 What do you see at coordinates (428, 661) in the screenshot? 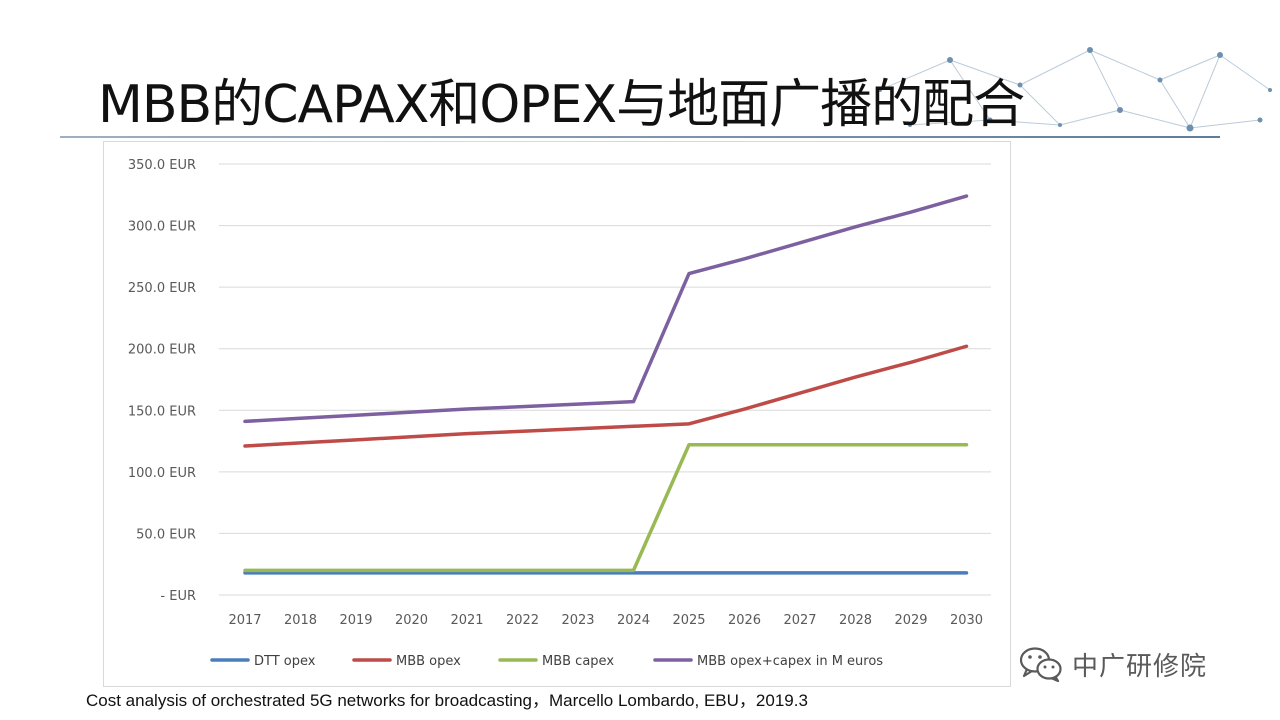
I see `legend-label: MBB opex` at bounding box center [428, 661].